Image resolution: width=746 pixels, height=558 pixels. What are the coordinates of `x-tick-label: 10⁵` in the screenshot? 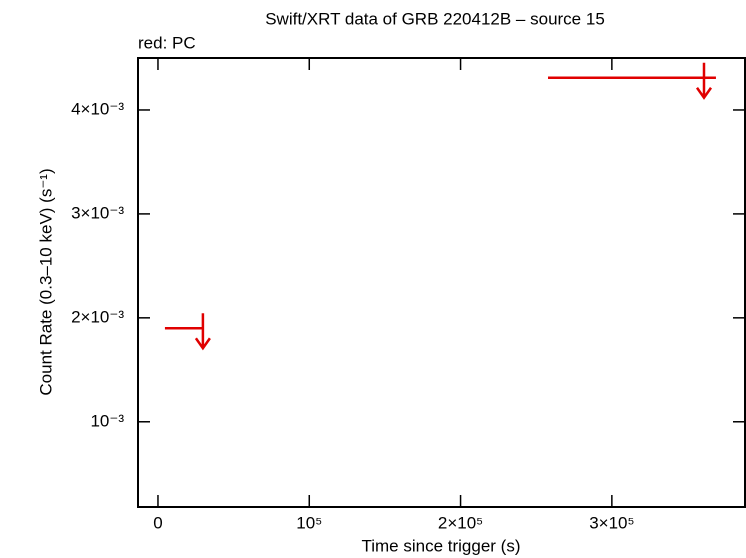 It's located at (309, 522).